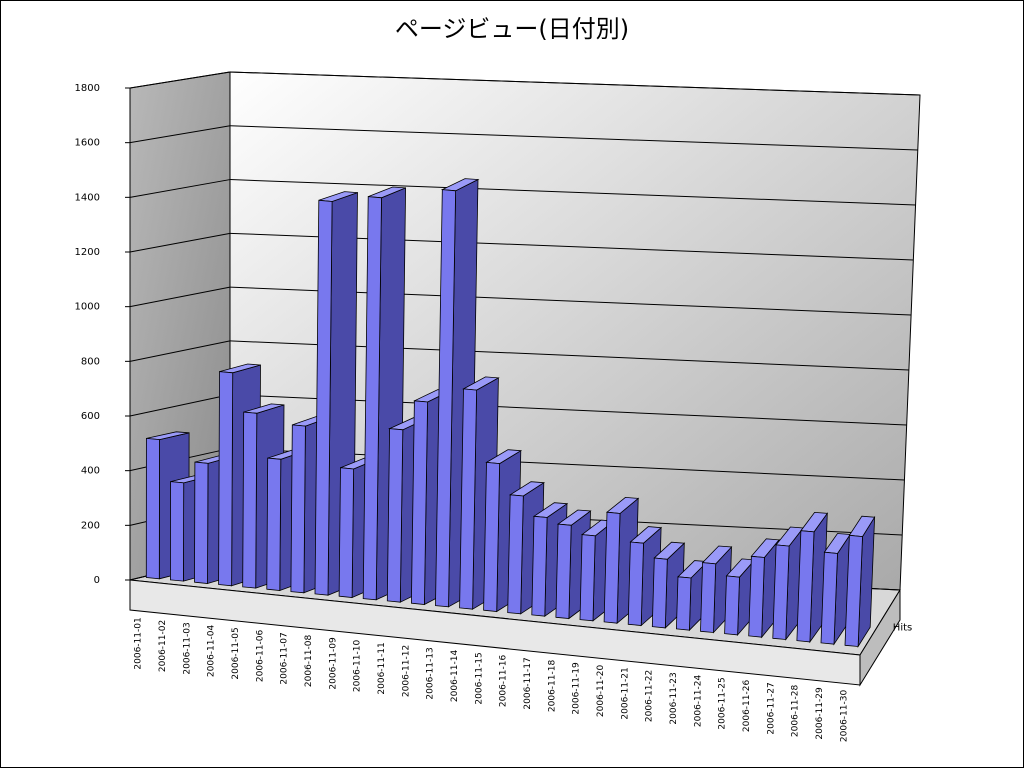 The width and height of the screenshot is (1024, 772). What do you see at coordinates (601, 691) in the screenshot?
I see `x-tick-label: 2006-11-20` at bounding box center [601, 691].